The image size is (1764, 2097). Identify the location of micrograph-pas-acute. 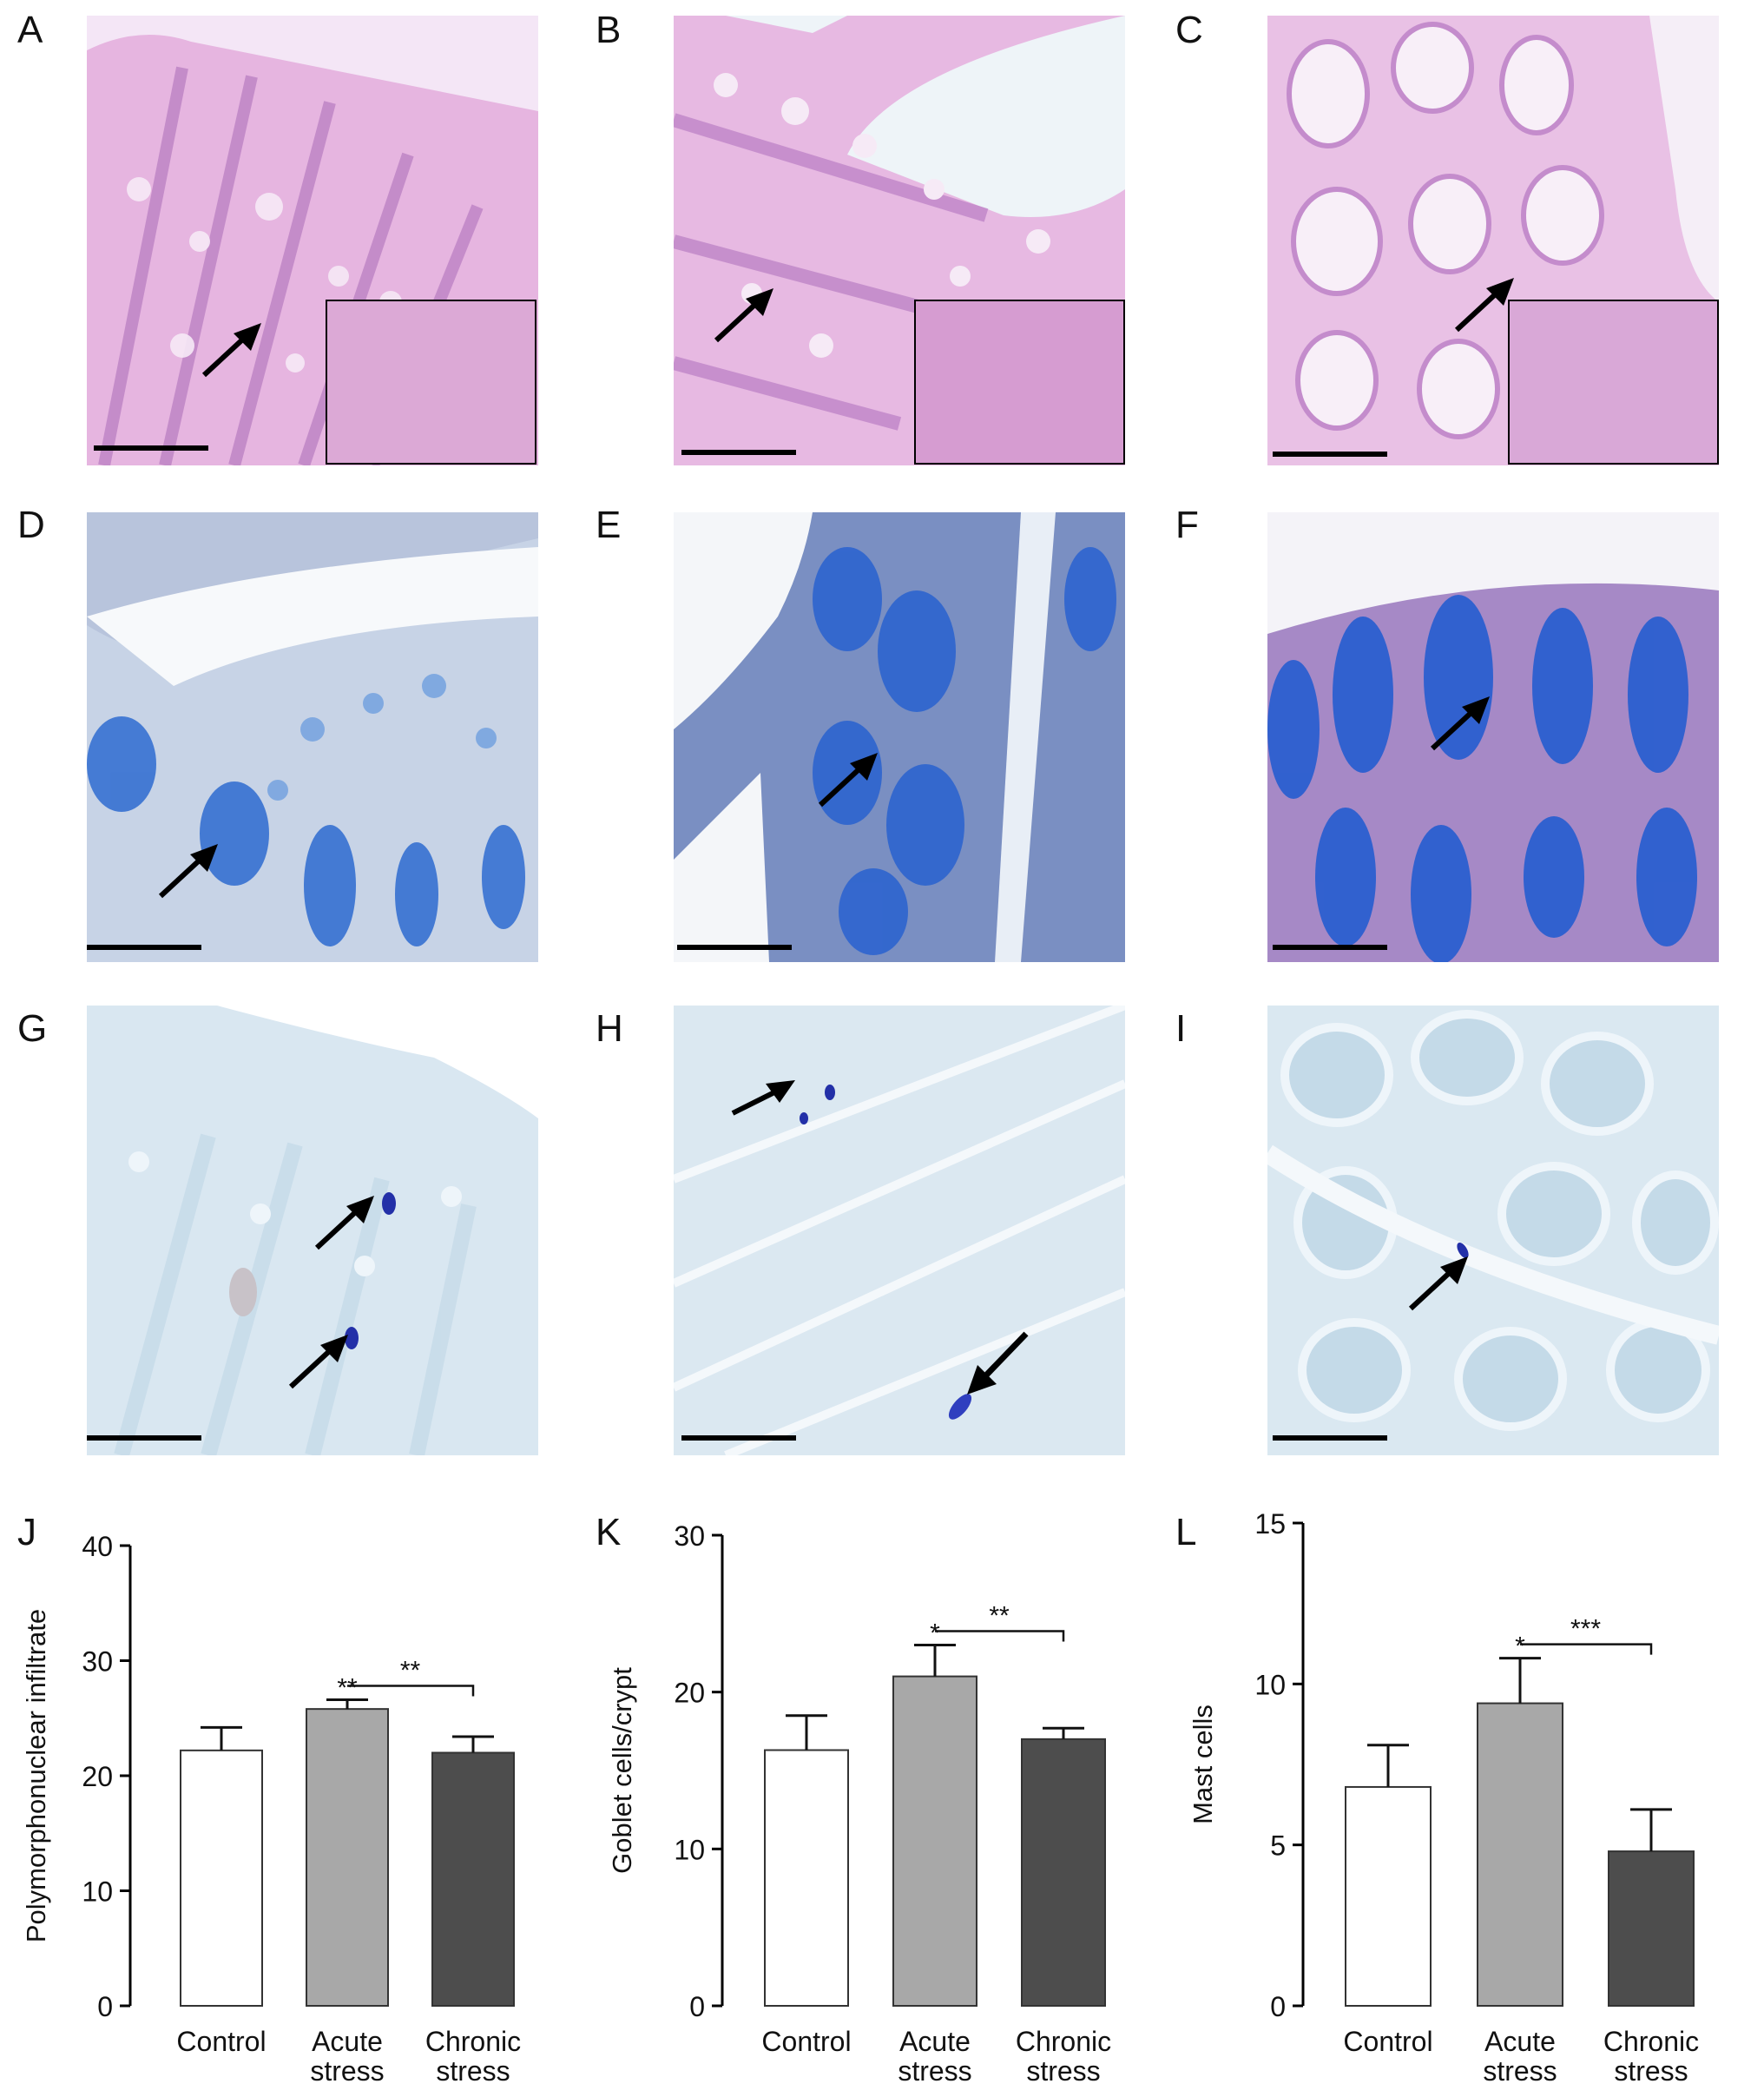
(900, 737).